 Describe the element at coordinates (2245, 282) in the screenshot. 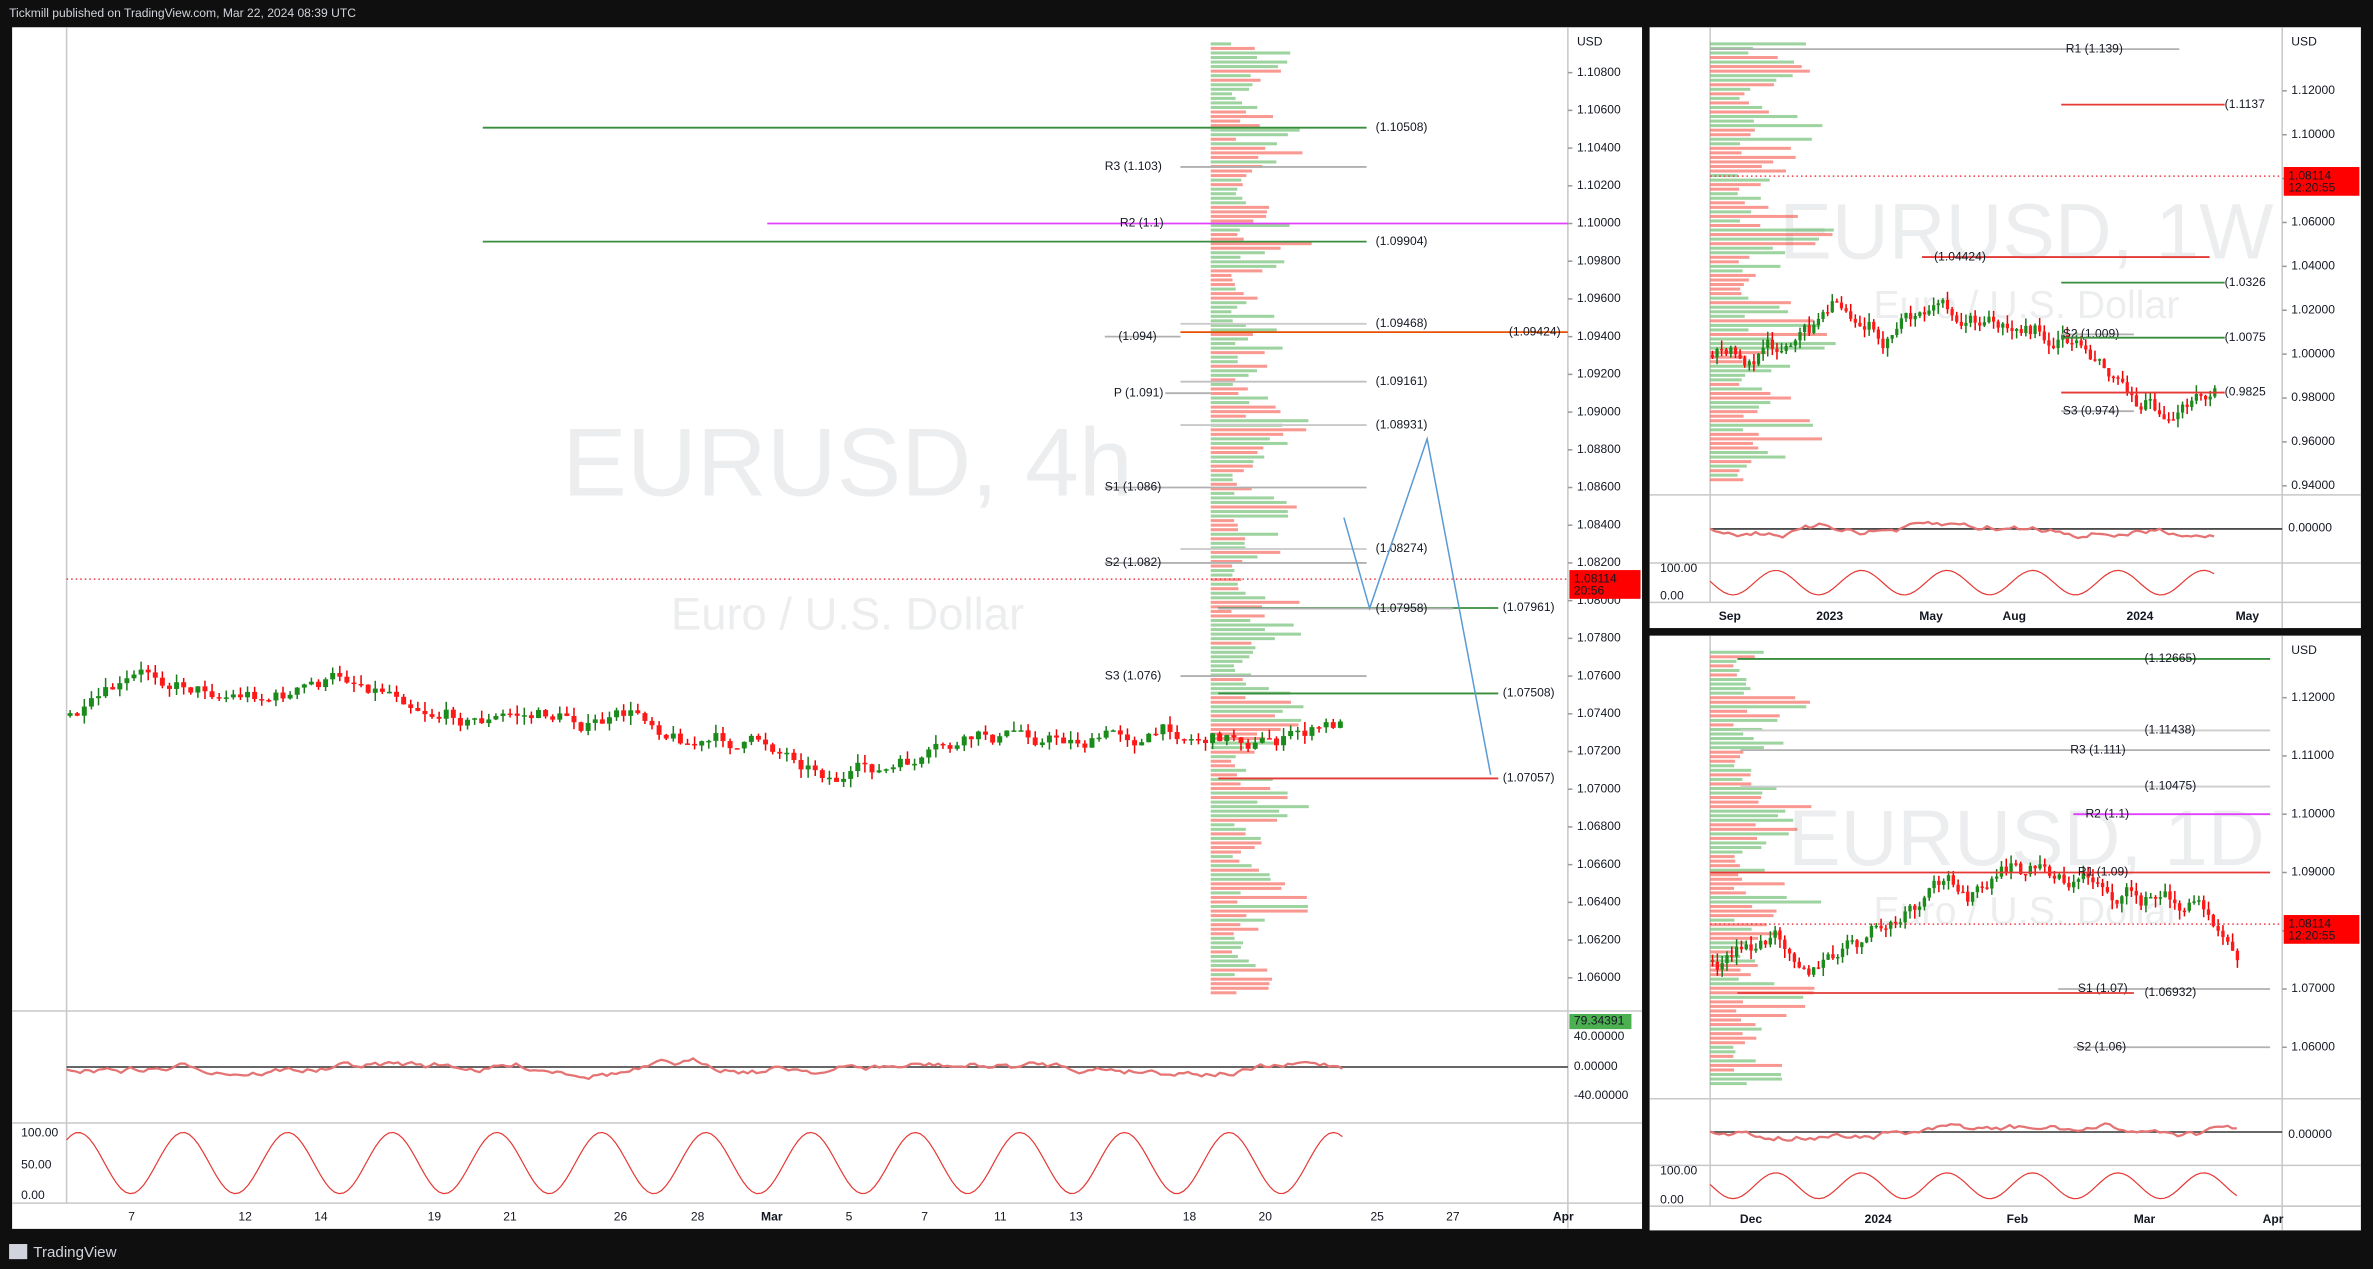

I see `level-label: (1.0326` at that location.